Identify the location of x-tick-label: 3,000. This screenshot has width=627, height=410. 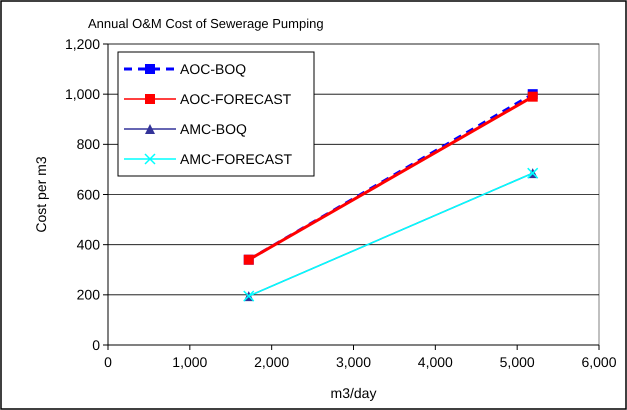
(354, 362).